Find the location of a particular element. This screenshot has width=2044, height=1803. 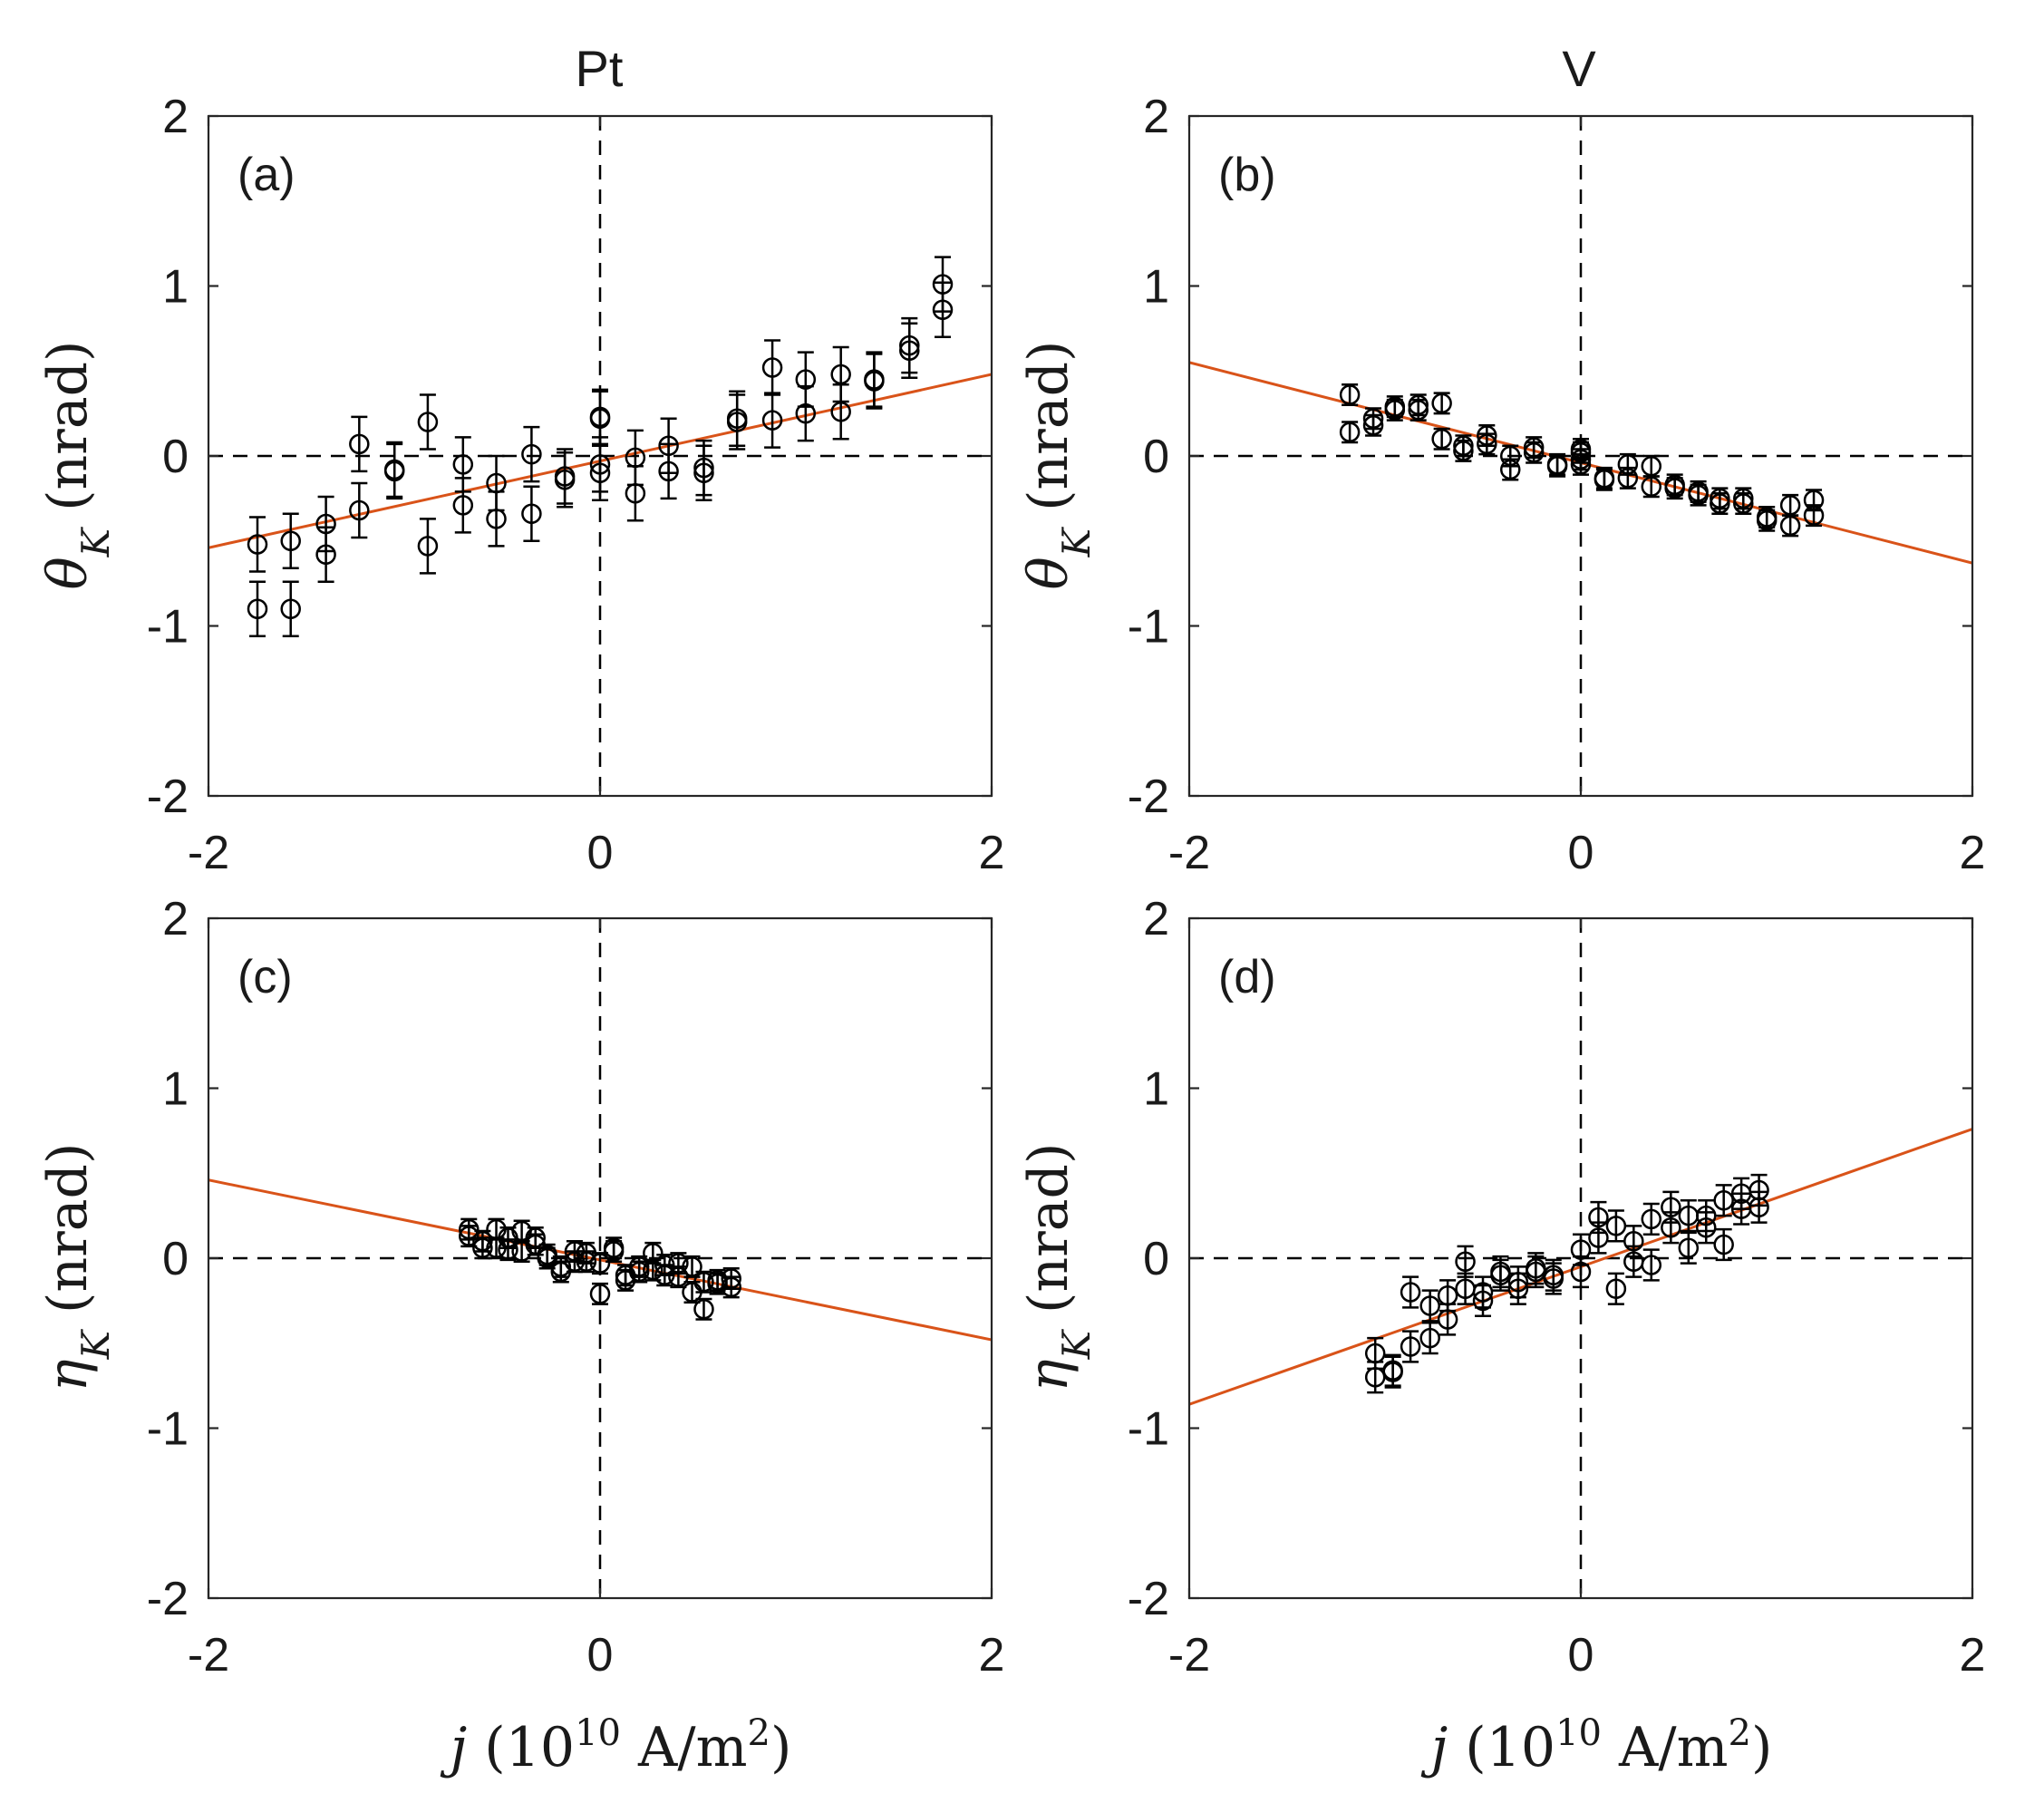

y-axis-label-b: θK (nrad) is located at coordinates (1058, 465).